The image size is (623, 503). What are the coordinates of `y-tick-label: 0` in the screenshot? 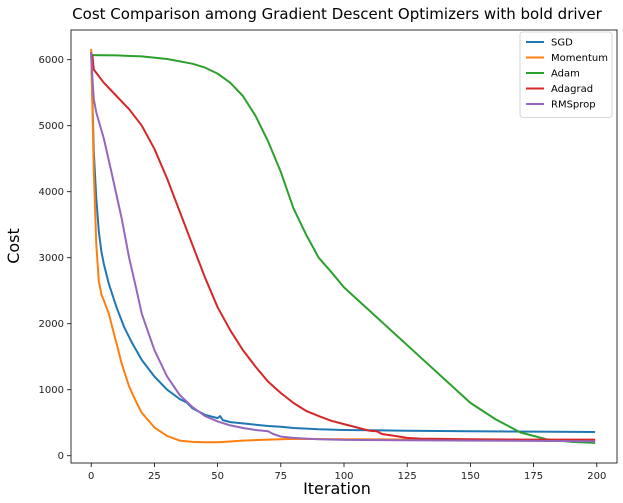 It's located at (61, 456).